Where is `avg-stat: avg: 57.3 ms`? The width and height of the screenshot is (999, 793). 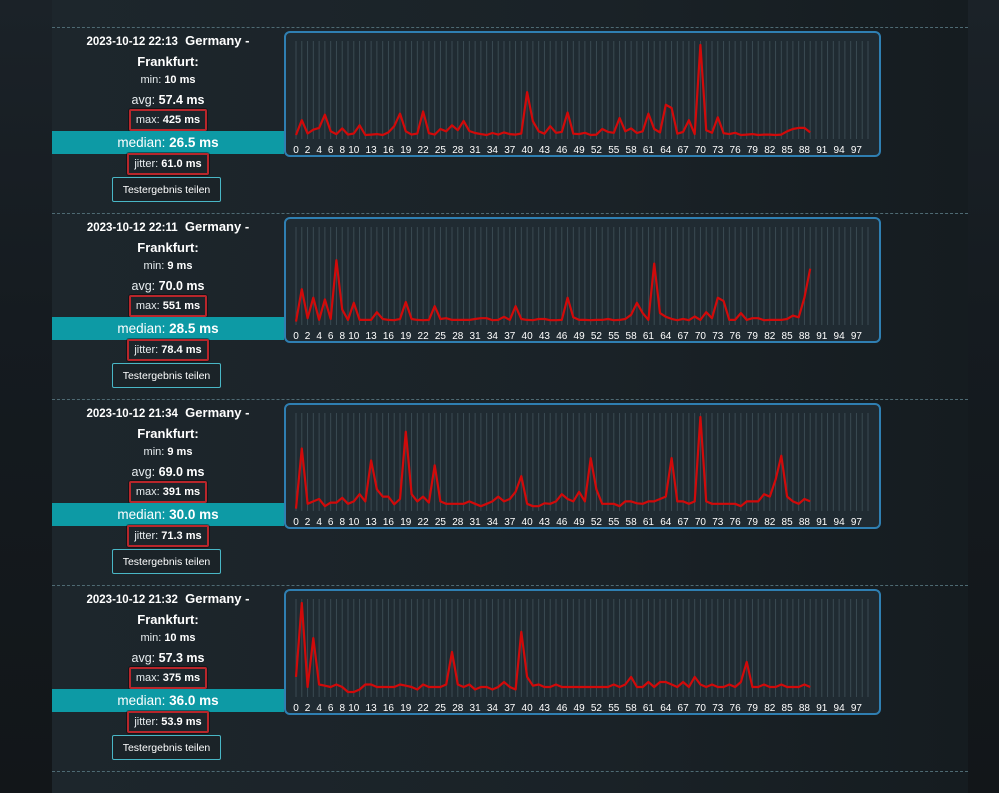 avg-stat: avg: 57.3 ms is located at coordinates (168, 658).